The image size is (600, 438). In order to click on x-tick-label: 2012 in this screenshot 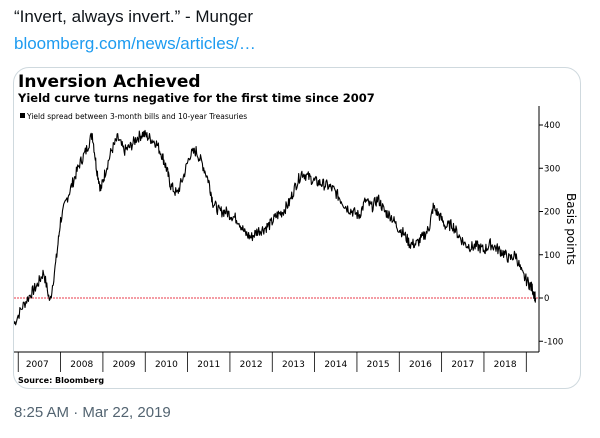, I will do `click(251, 365)`.